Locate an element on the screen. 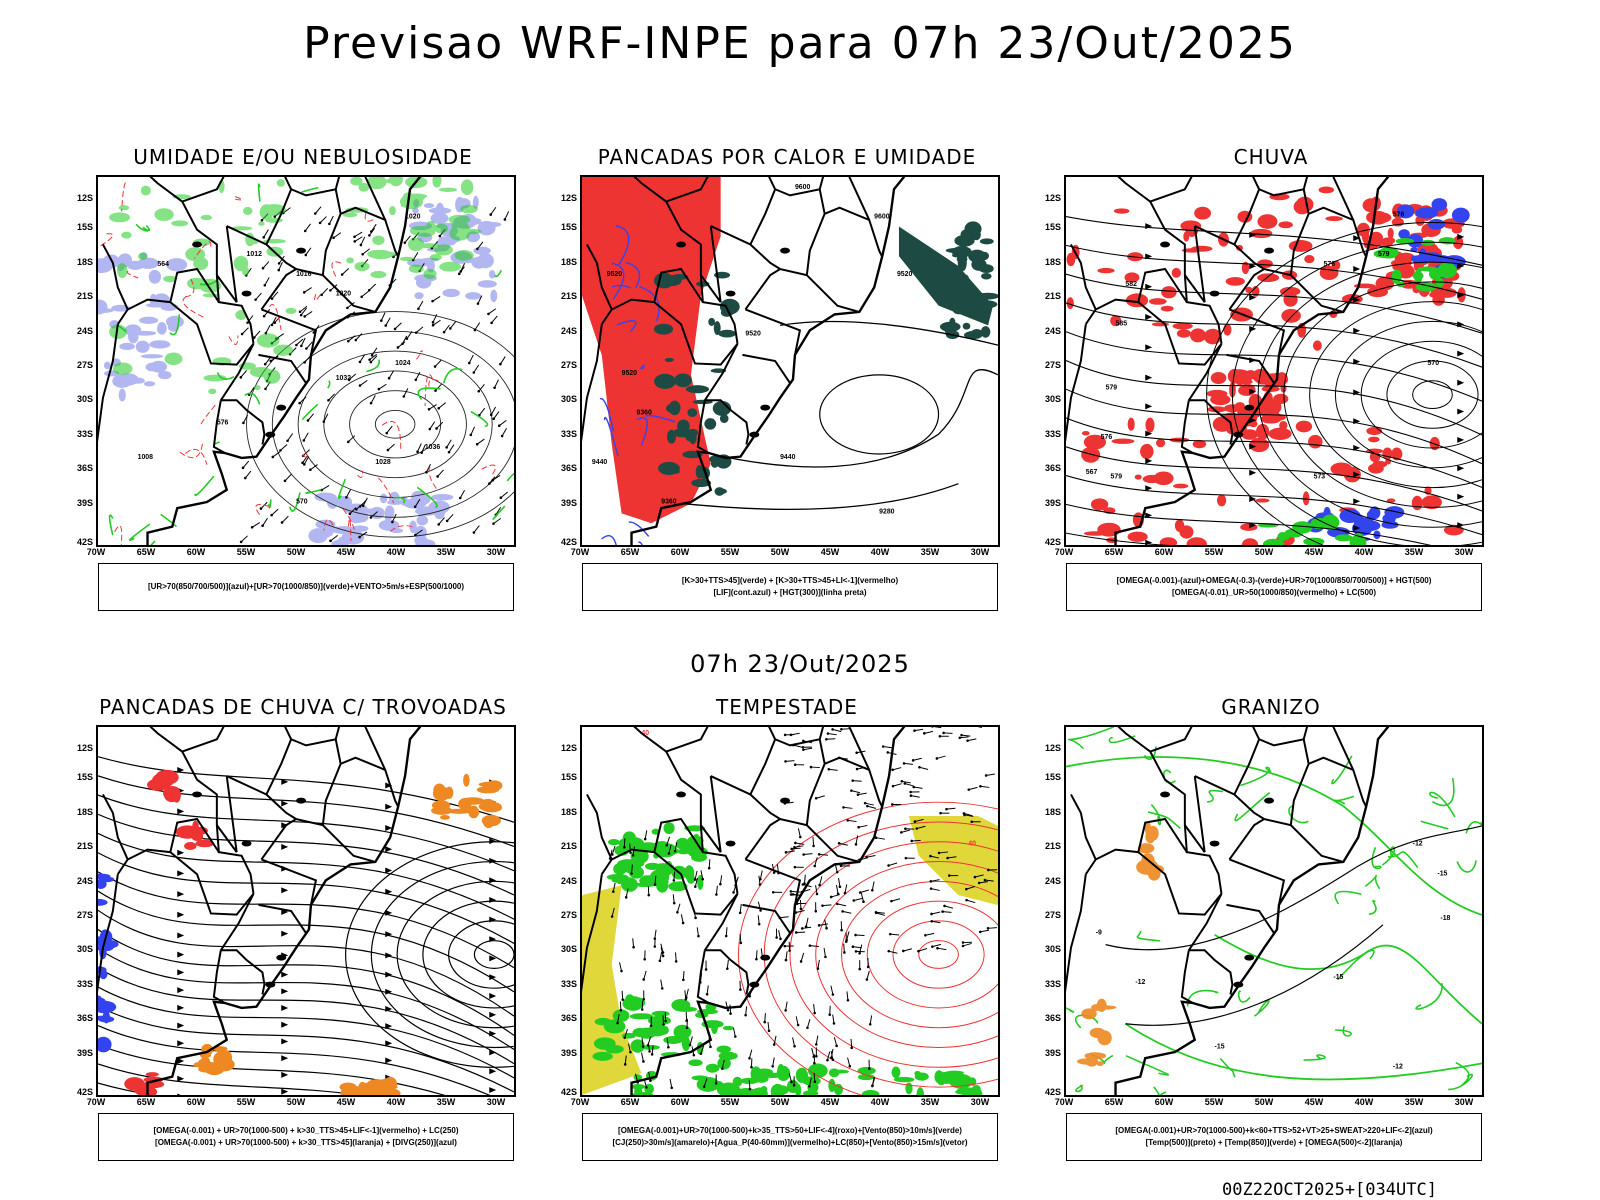 This screenshot has width=1600, height=1200. isolines is located at coordinates (429, 954).